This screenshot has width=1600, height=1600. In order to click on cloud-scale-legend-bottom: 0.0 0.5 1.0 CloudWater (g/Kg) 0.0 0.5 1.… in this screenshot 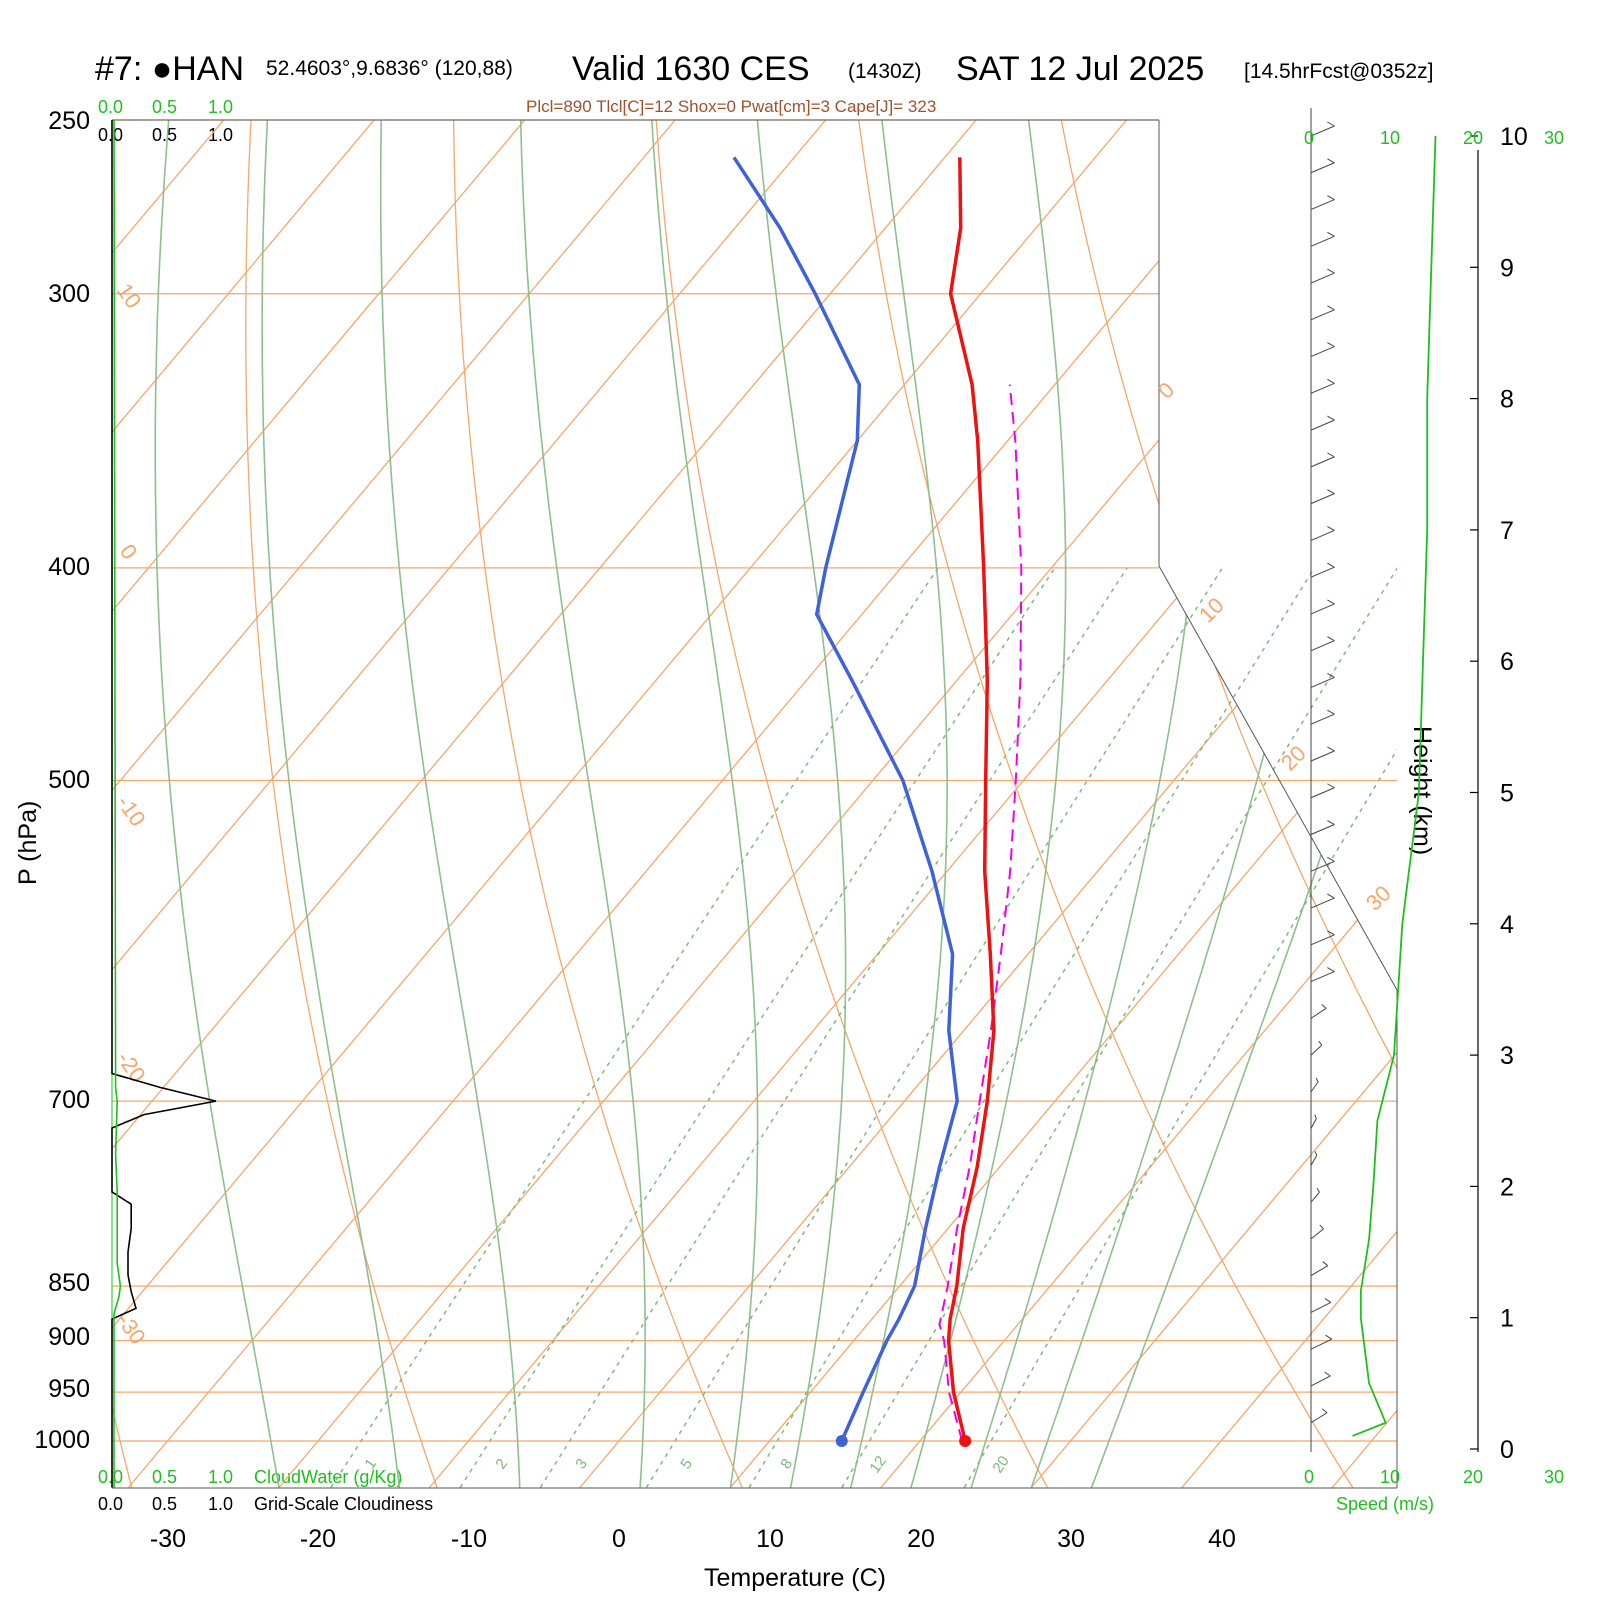, I will do `click(265, 1490)`.